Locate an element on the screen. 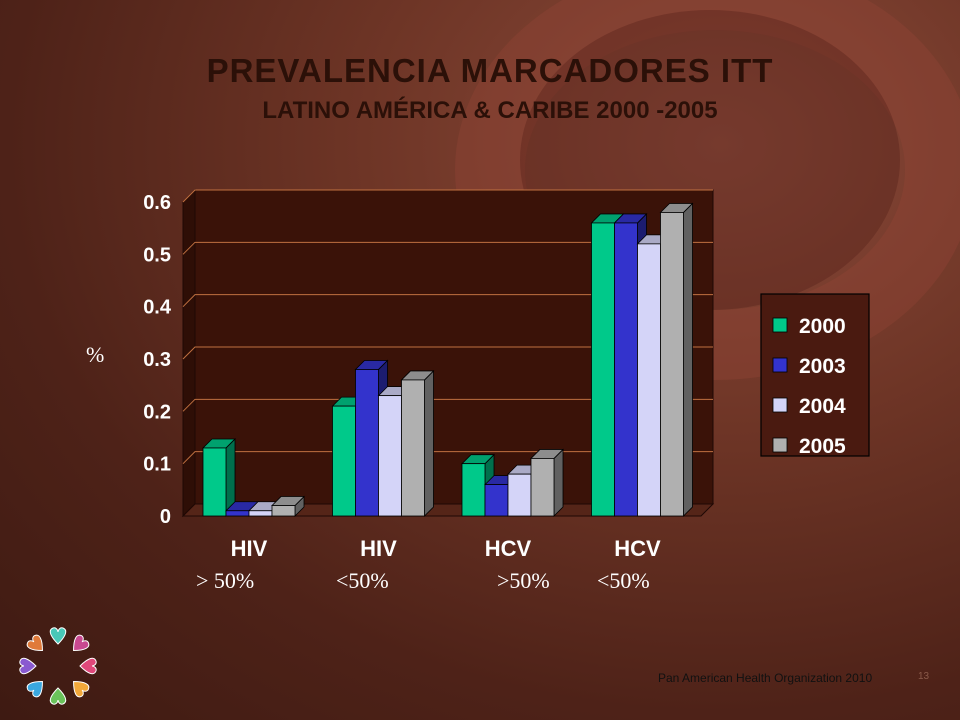  page-number: 13 is located at coordinates (924, 676).